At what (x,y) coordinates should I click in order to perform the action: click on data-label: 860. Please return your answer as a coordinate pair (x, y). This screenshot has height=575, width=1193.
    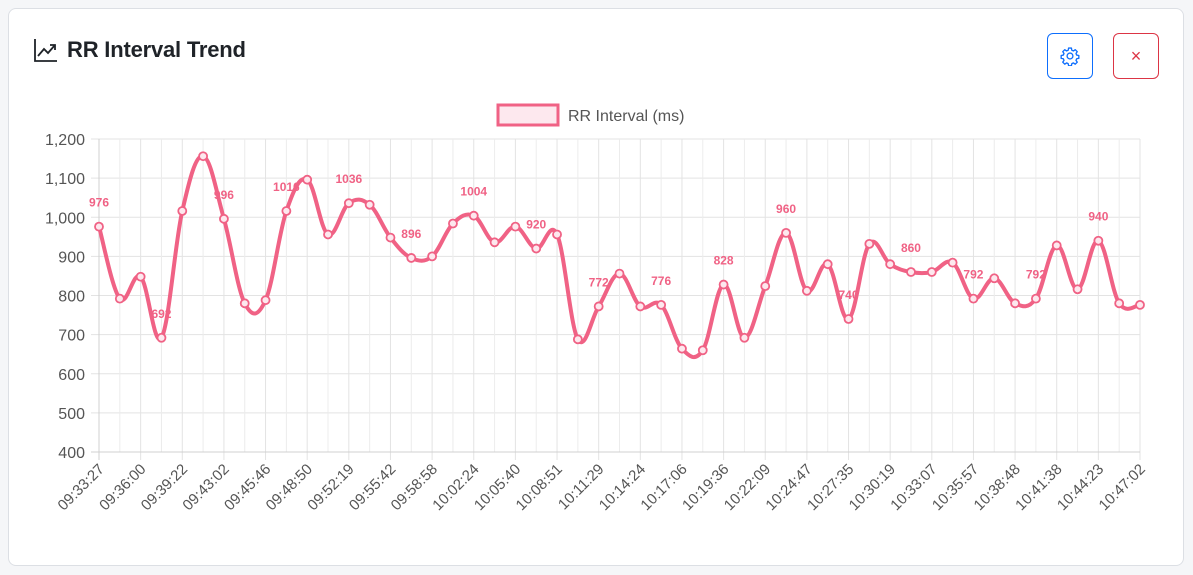
    Looking at the image, I should click on (911, 248).